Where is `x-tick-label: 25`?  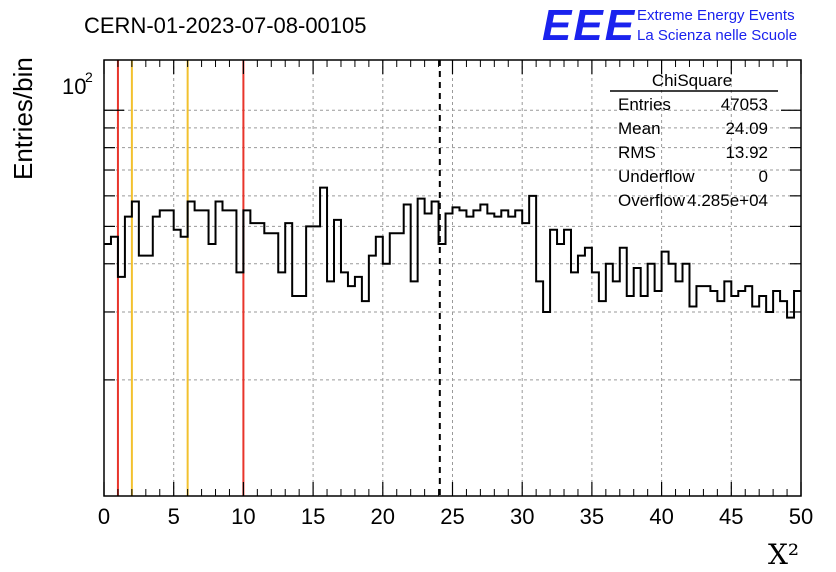
x-tick-label: 25 is located at coordinates (452, 516).